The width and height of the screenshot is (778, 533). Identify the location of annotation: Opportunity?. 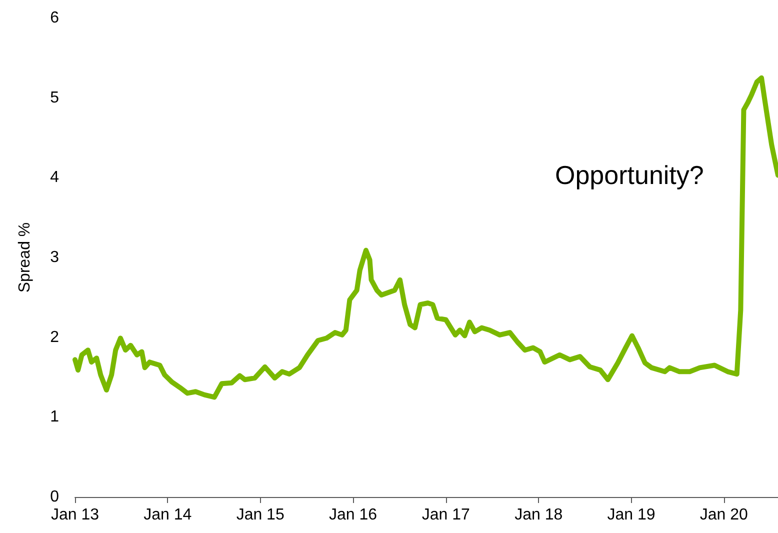
(629, 175).